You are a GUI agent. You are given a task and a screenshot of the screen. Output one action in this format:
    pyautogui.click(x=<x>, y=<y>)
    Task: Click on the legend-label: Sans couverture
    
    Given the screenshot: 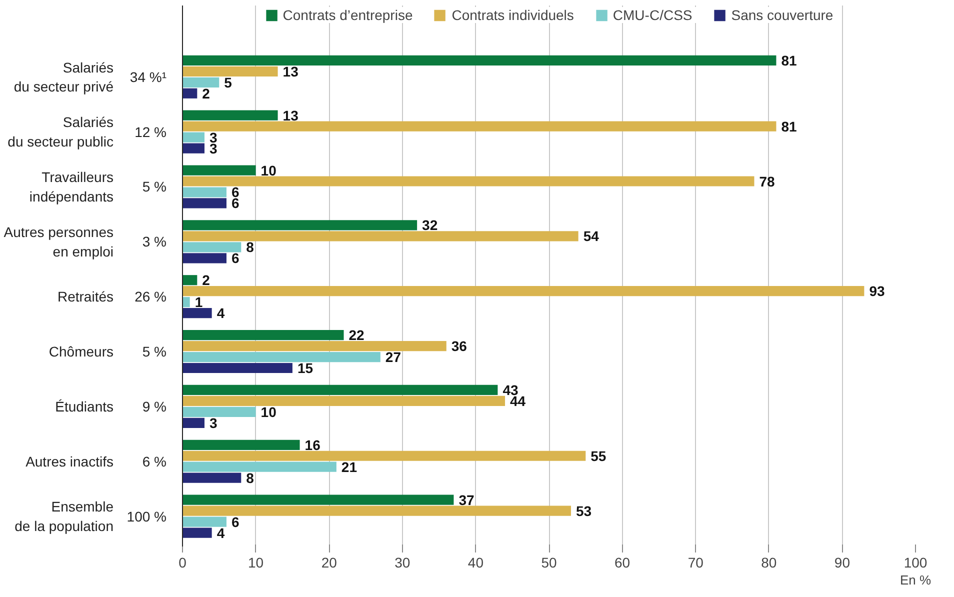 What is the action you would take?
    pyautogui.click(x=782, y=15)
    